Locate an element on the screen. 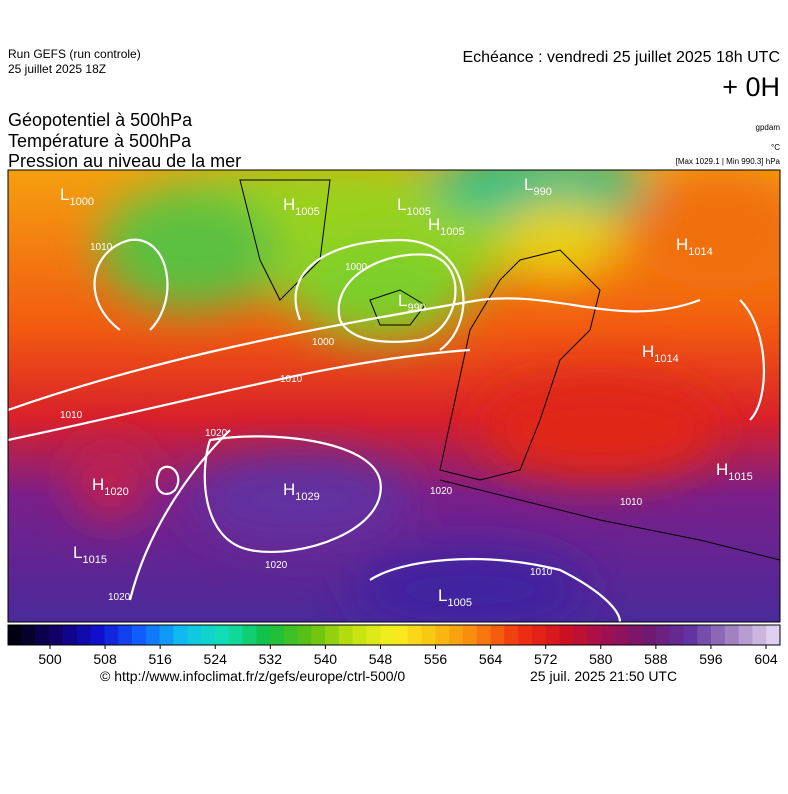 This screenshot has width=788, height=794. colorbar-tick-label: 532 is located at coordinates (271, 659).